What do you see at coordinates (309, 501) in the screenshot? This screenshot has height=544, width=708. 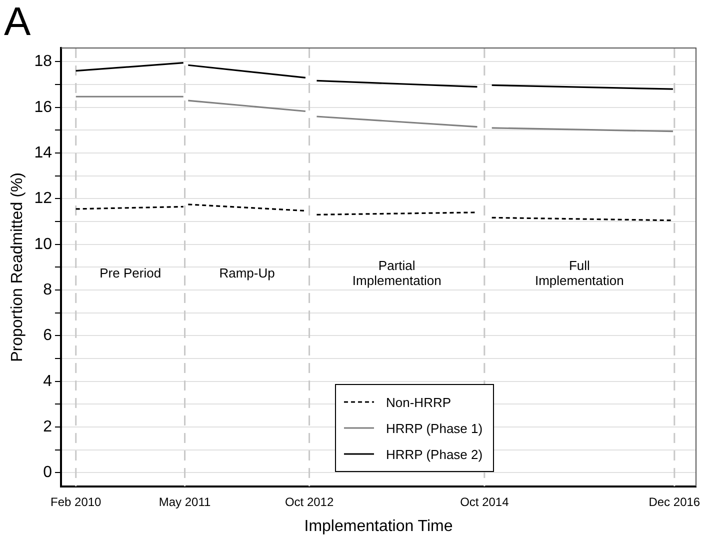 I see `x-tick-label: Oct 2012` at bounding box center [309, 501].